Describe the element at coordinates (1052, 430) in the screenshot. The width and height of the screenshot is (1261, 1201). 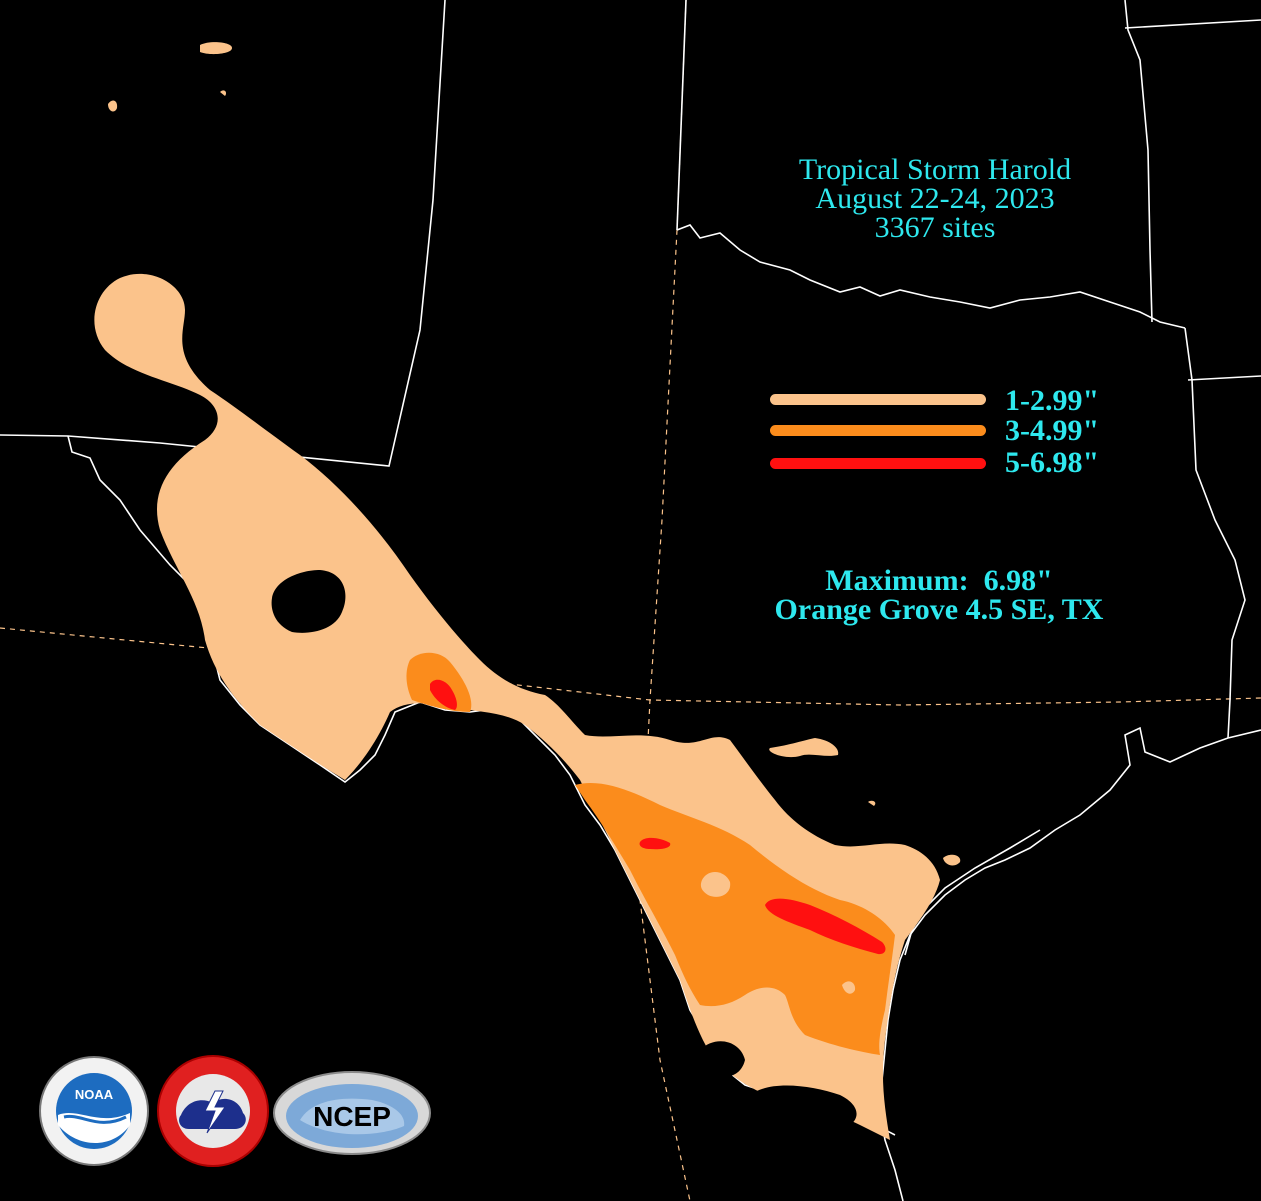
I see `legend-label-moderate: 3-4.99"` at that location.